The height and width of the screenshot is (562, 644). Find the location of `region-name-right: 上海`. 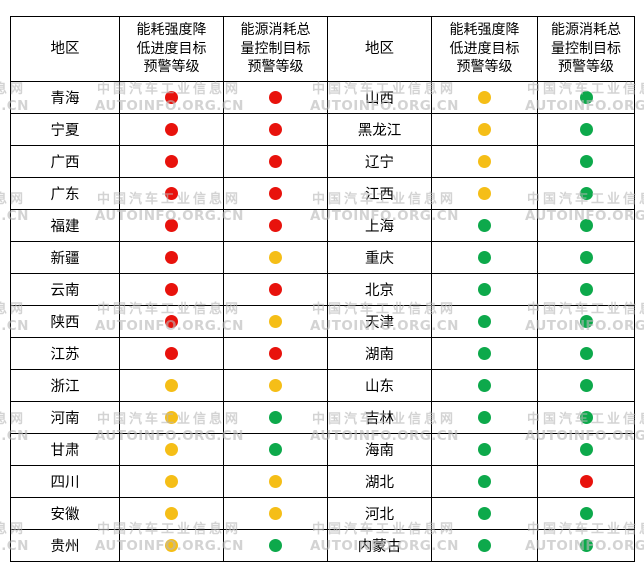

region-name-right: 上海 is located at coordinates (379, 225).